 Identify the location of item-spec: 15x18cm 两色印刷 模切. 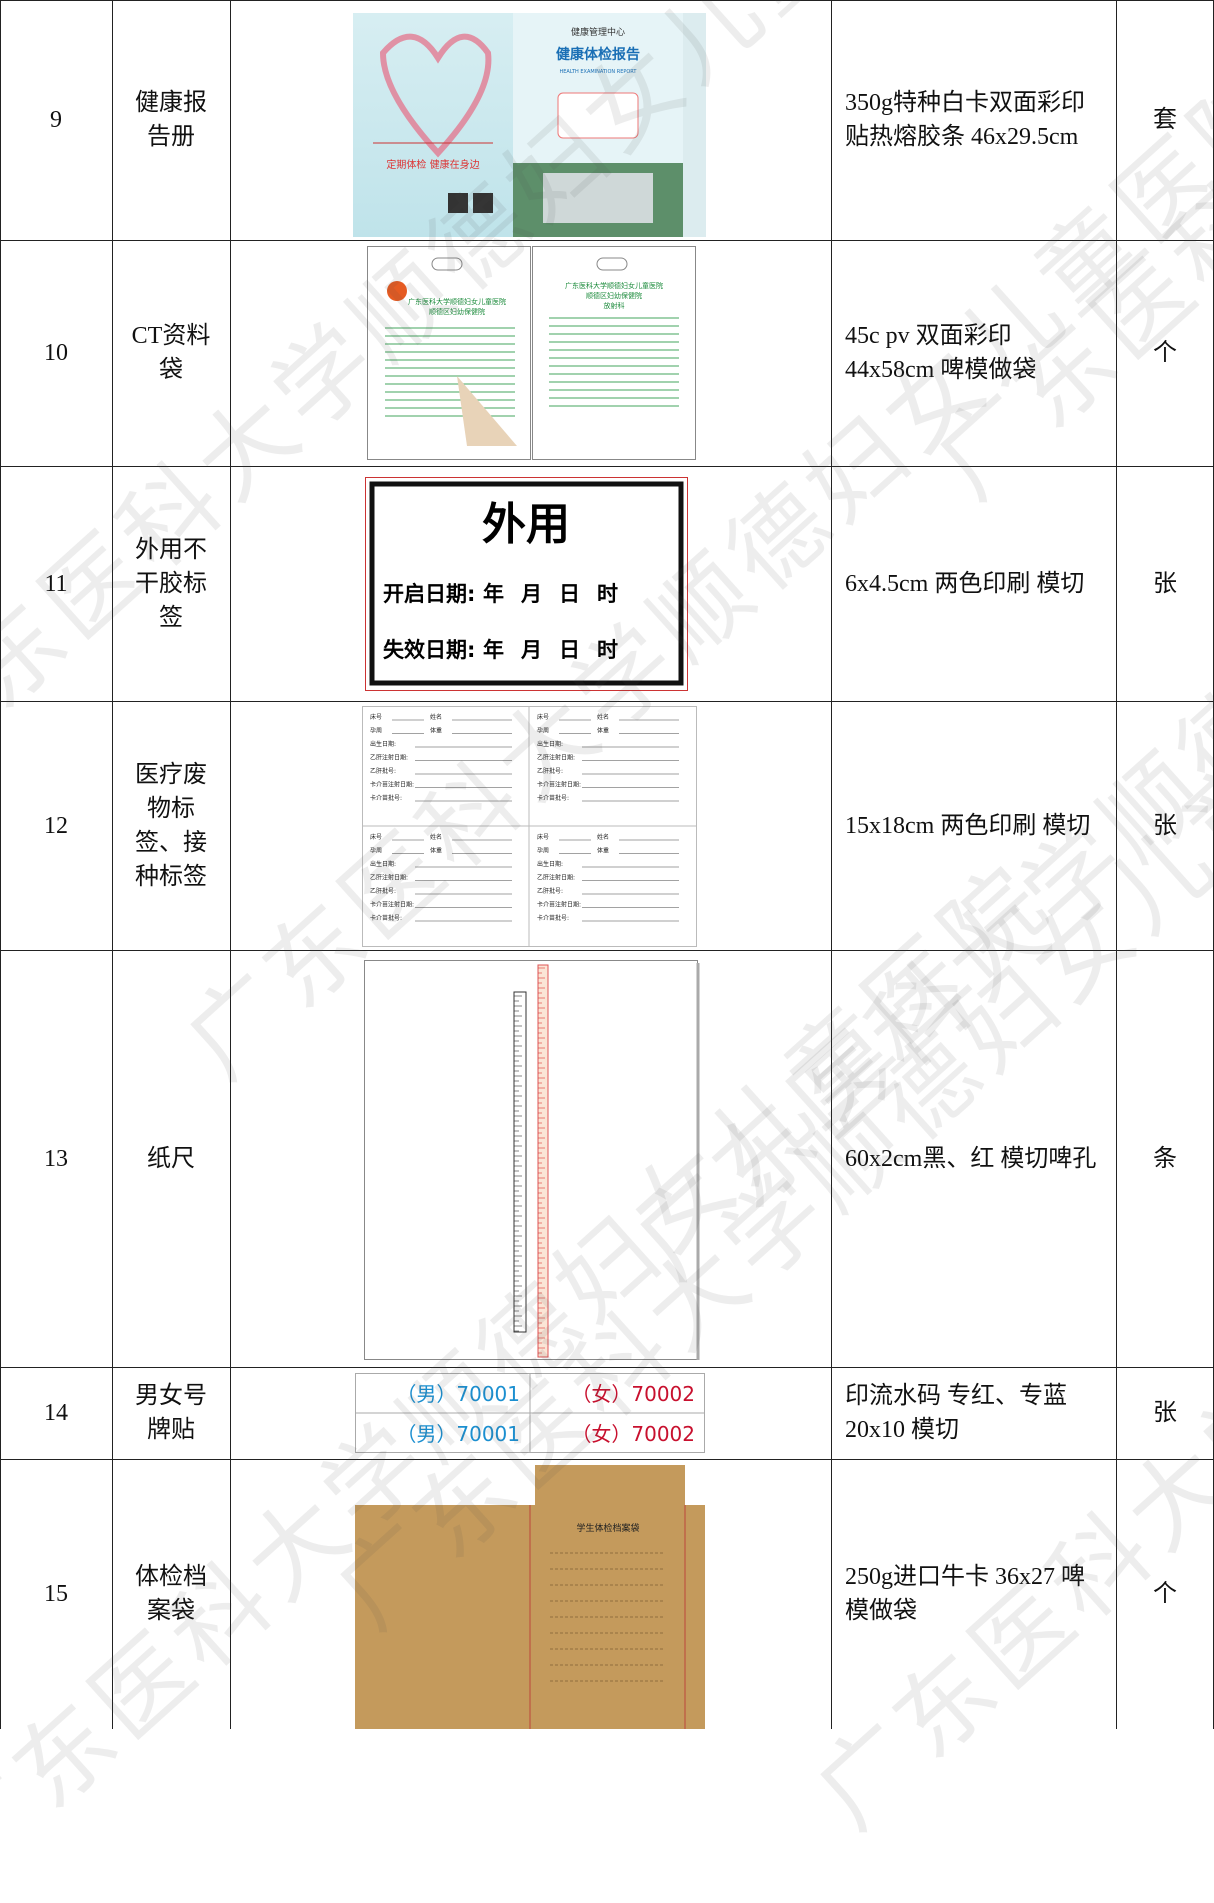
(968, 825).